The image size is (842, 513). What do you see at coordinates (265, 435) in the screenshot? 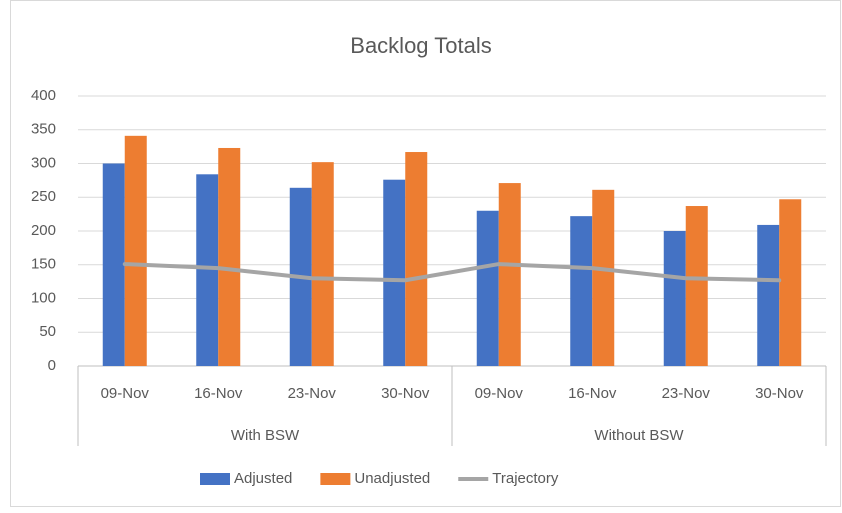
I see `group-label: With BSW` at bounding box center [265, 435].